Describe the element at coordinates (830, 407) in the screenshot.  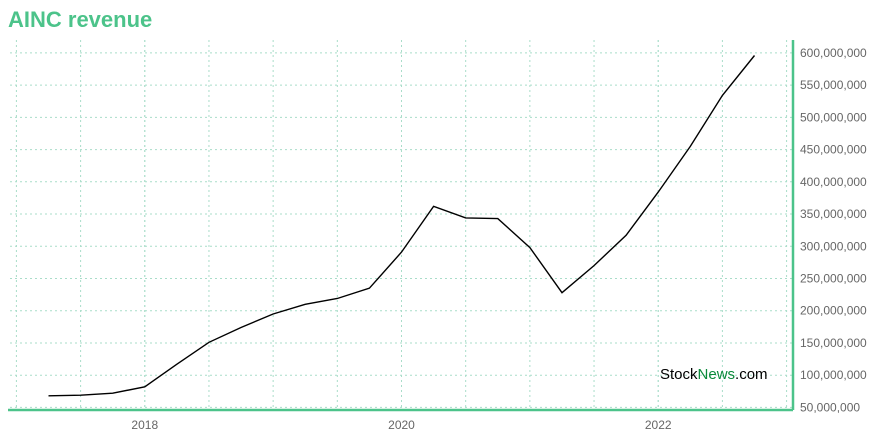
I see `y-tick-label: 50,000,000` at that location.